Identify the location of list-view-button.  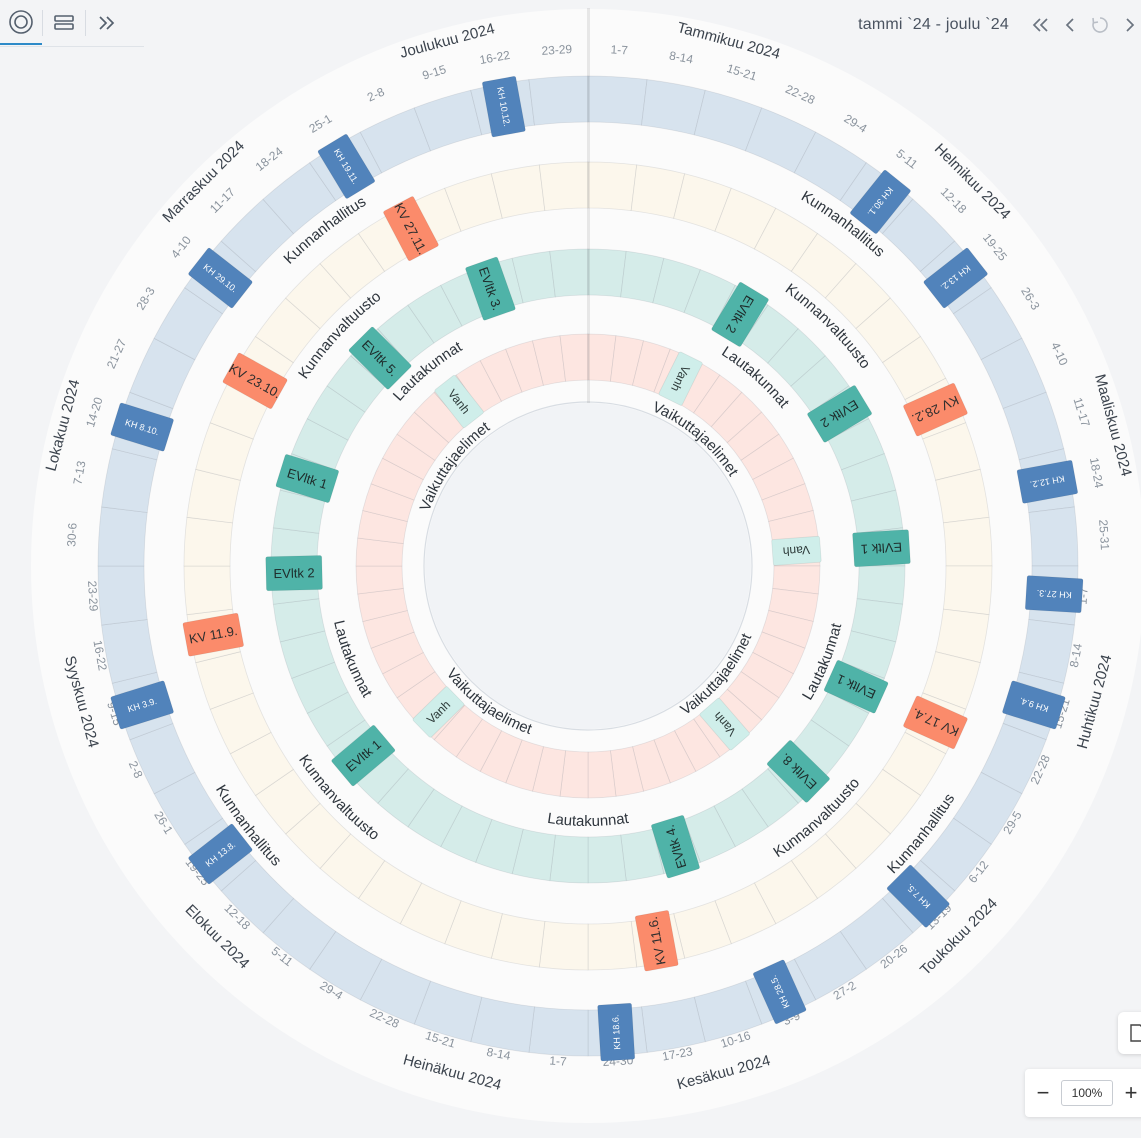
(64, 23).